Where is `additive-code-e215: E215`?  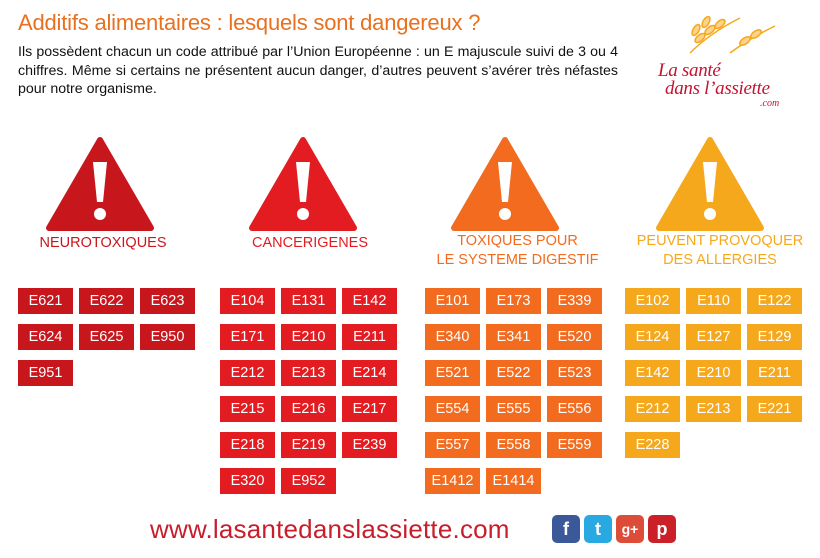 additive-code-e215: E215 is located at coordinates (247, 409).